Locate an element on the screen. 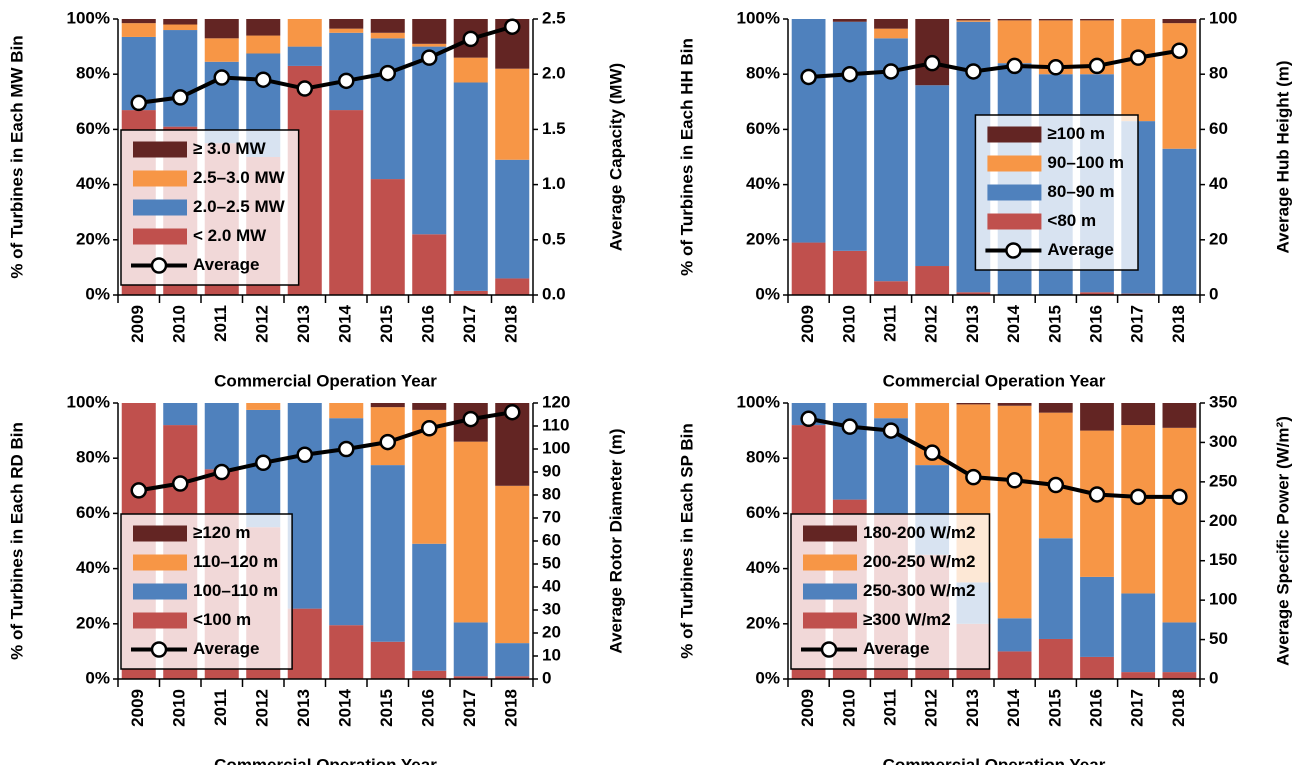  y-tick-label: 0% is located at coordinates (97, 677).